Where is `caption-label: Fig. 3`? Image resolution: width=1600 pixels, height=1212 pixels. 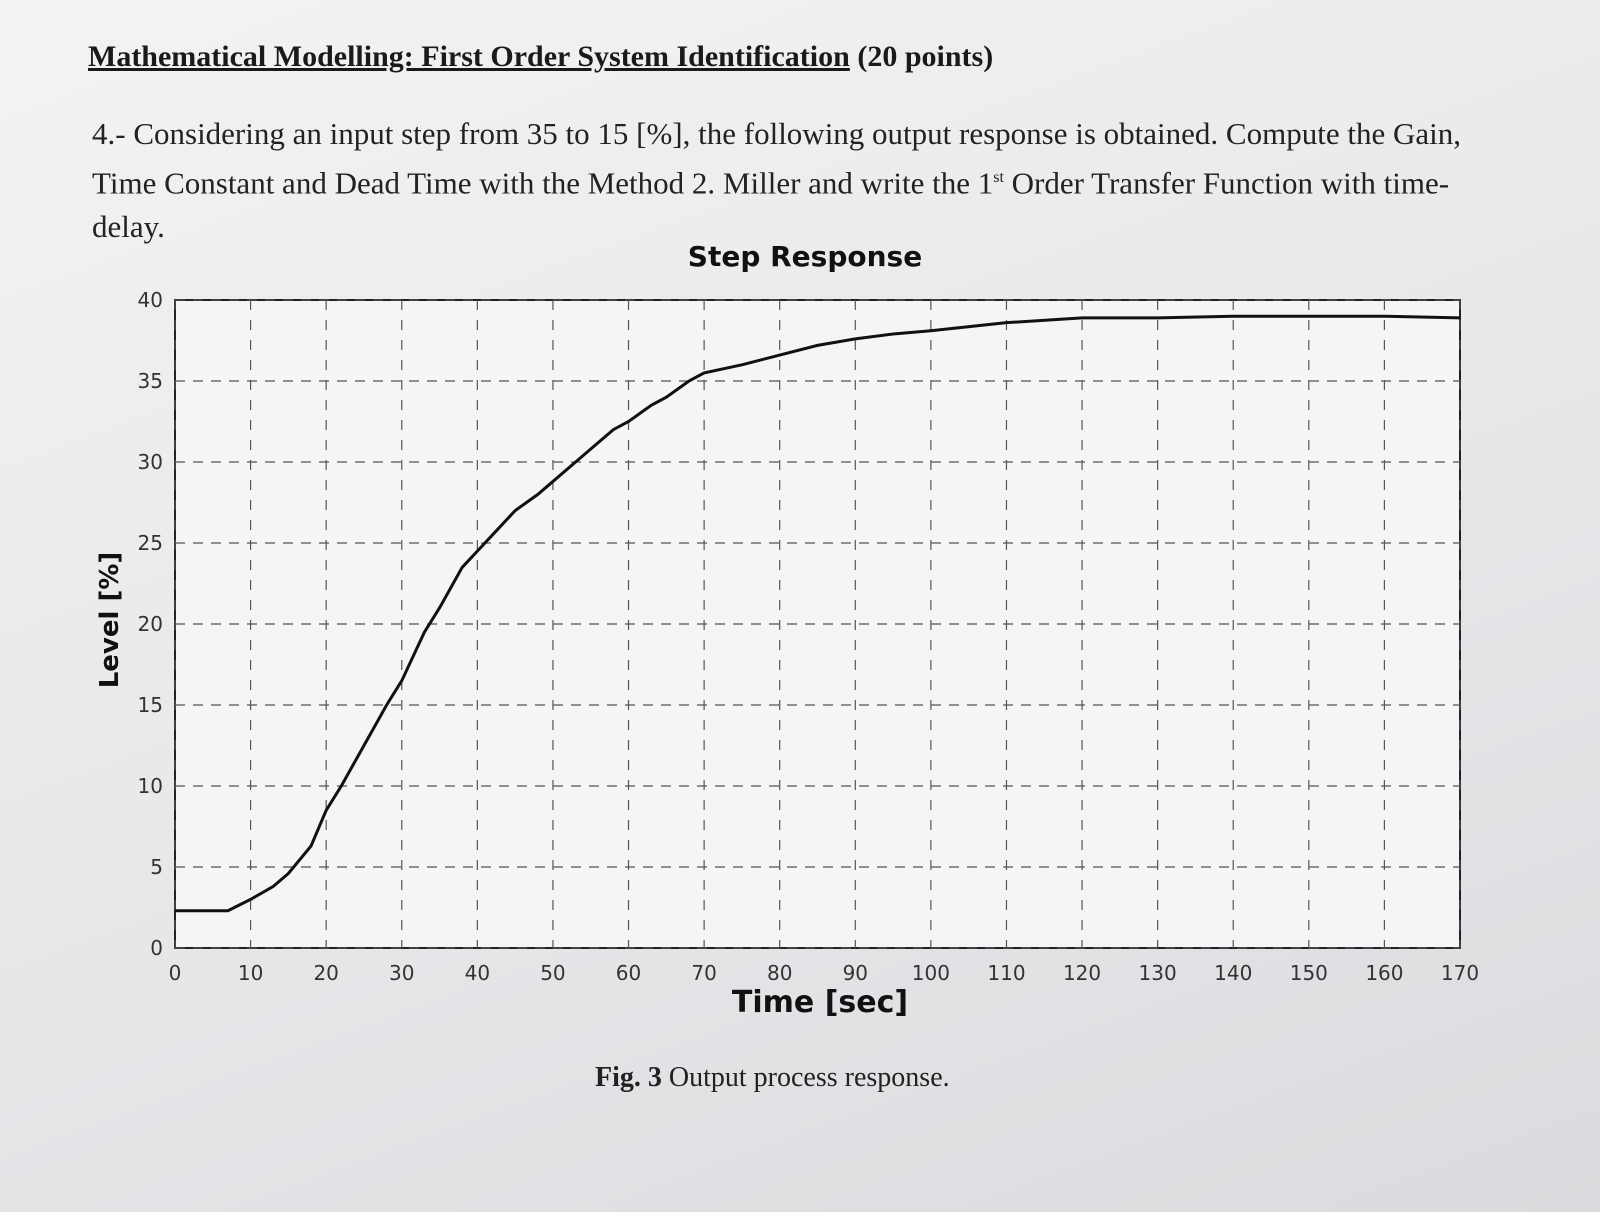 caption-label: Fig. 3 is located at coordinates (628, 1077).